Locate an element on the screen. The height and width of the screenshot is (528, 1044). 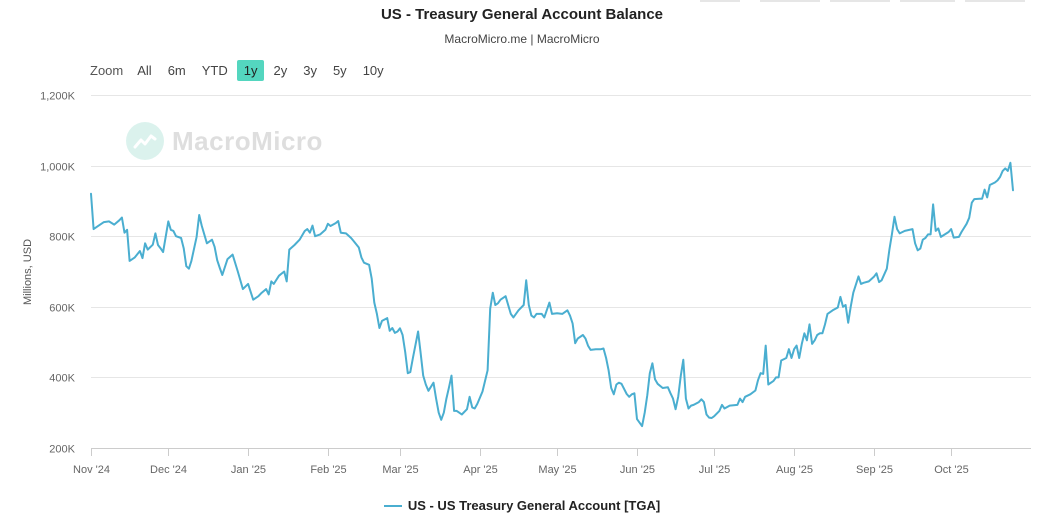
legend-label: US - US Treasury General Account [TGA] is located at coordinates (534, 505).